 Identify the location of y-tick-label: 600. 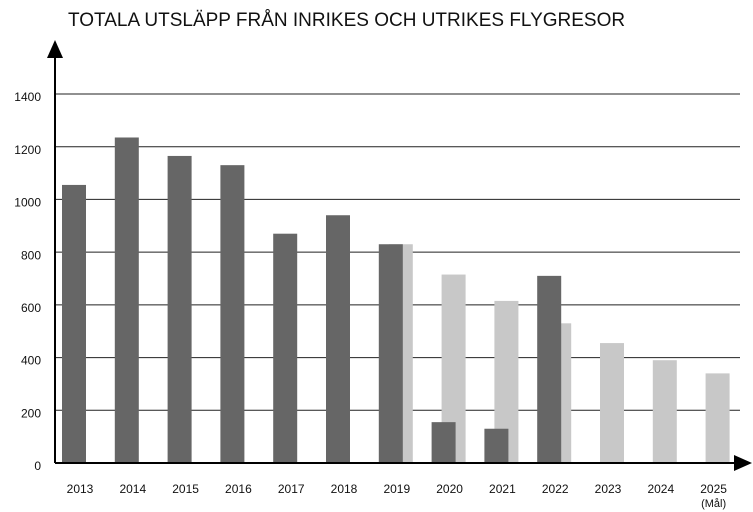
(31, 308).